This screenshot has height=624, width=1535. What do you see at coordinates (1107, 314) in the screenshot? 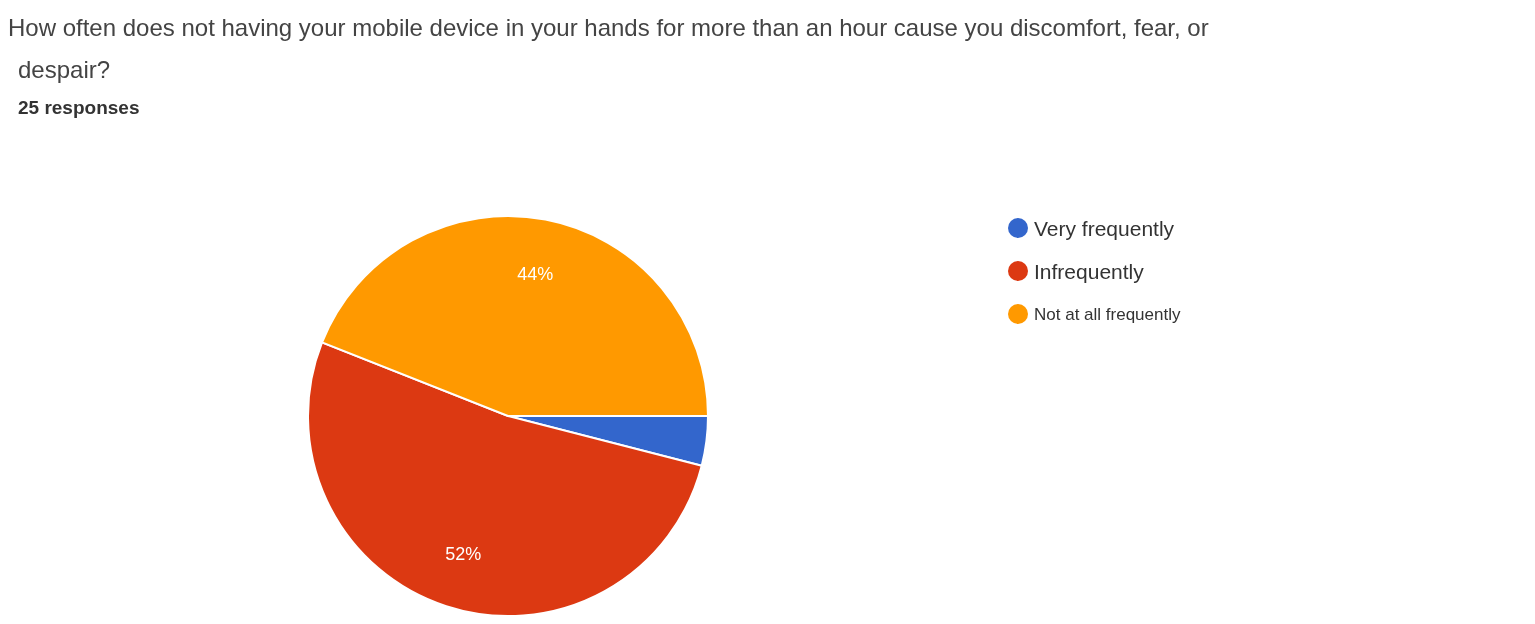
I see `legend-label: Not at all frequently` at bounding box center [1107, 314].